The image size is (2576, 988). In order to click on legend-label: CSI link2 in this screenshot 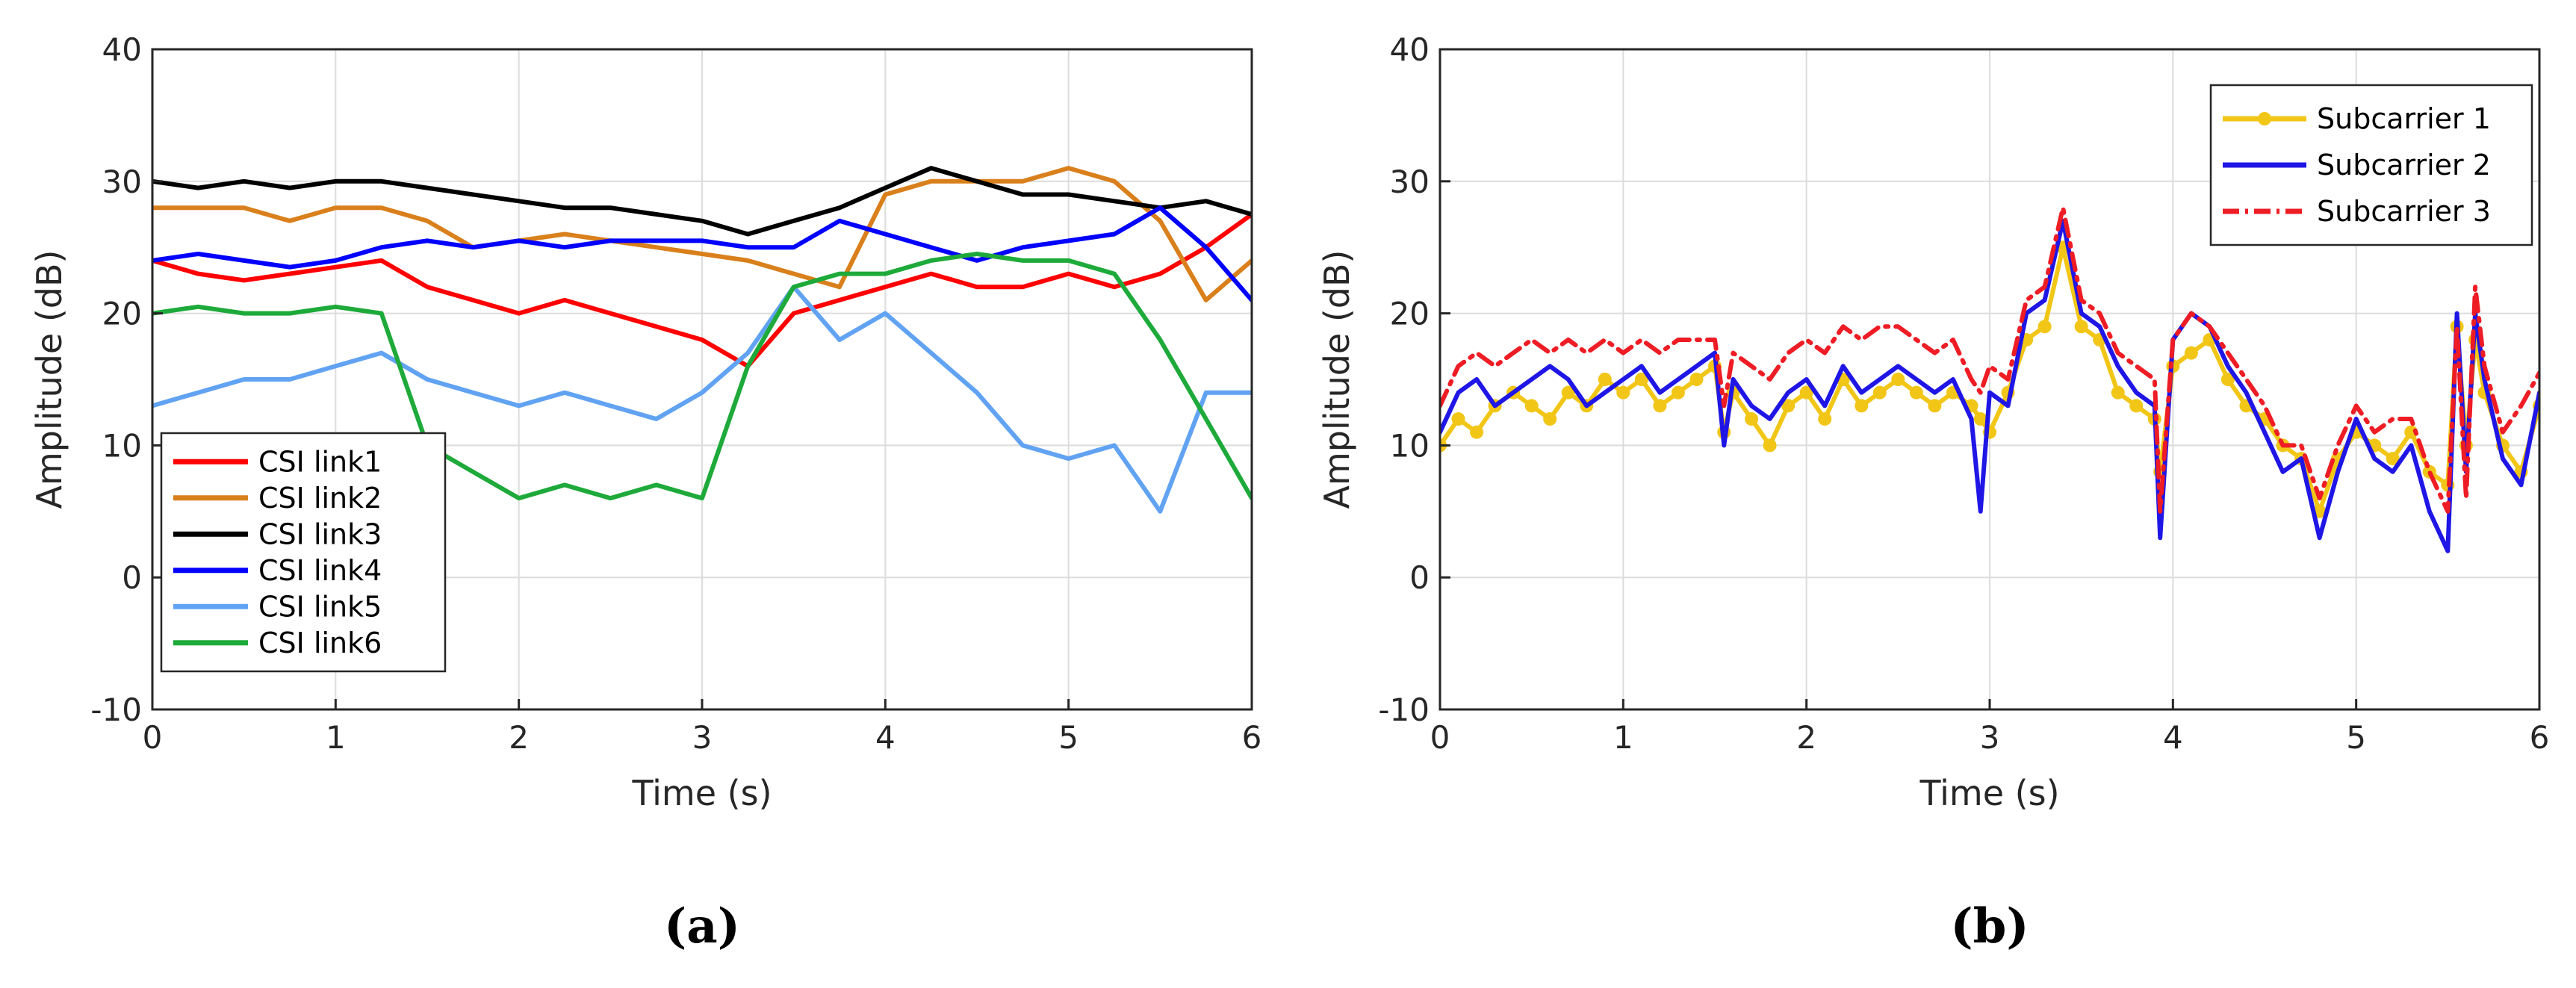, I will do `click(320, 498)`.